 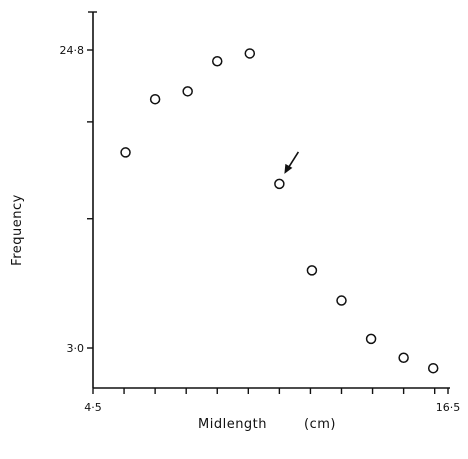 I want to click on annotations, so click(x=292, y=162).